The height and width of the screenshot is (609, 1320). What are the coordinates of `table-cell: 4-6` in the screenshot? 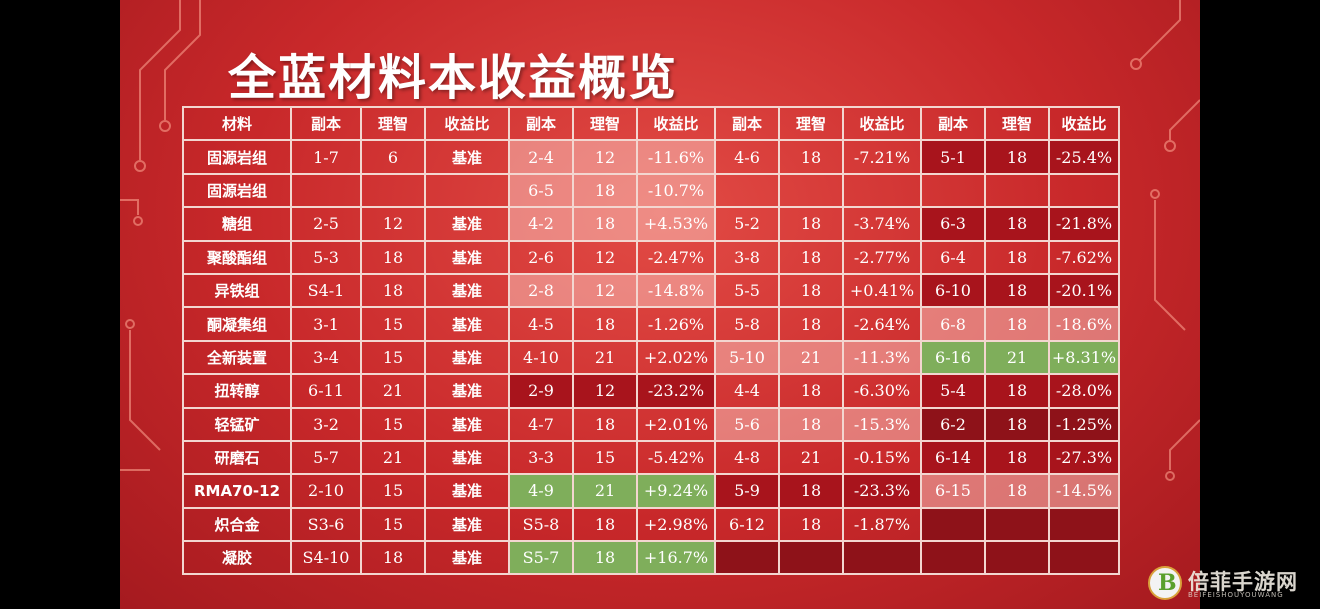 It's located at (747, 157).